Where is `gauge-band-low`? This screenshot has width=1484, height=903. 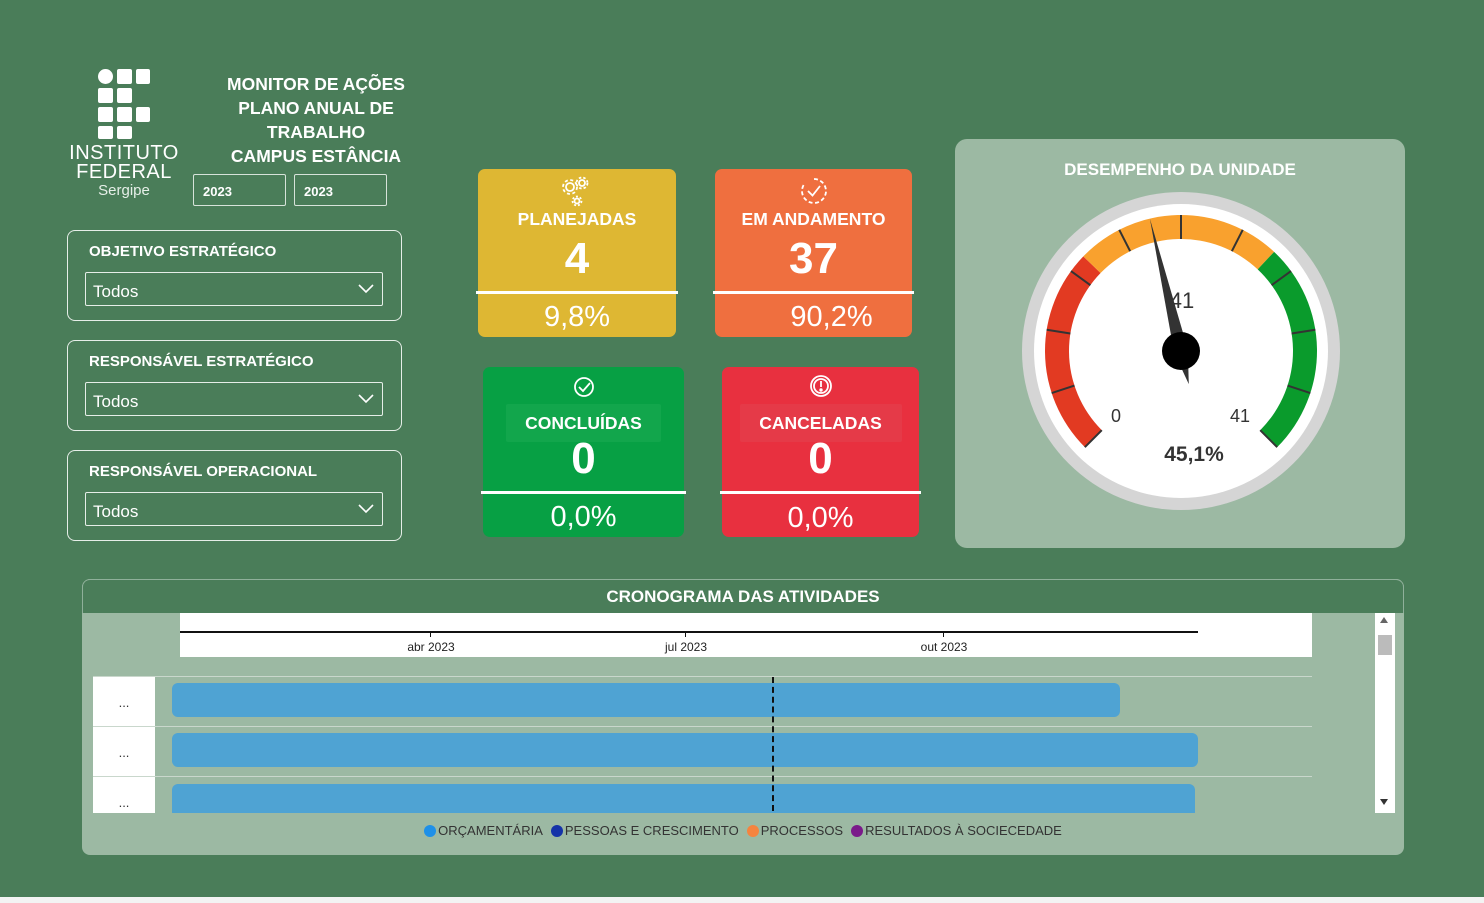
gauge-band-low is located at coordinates (1073, 352).